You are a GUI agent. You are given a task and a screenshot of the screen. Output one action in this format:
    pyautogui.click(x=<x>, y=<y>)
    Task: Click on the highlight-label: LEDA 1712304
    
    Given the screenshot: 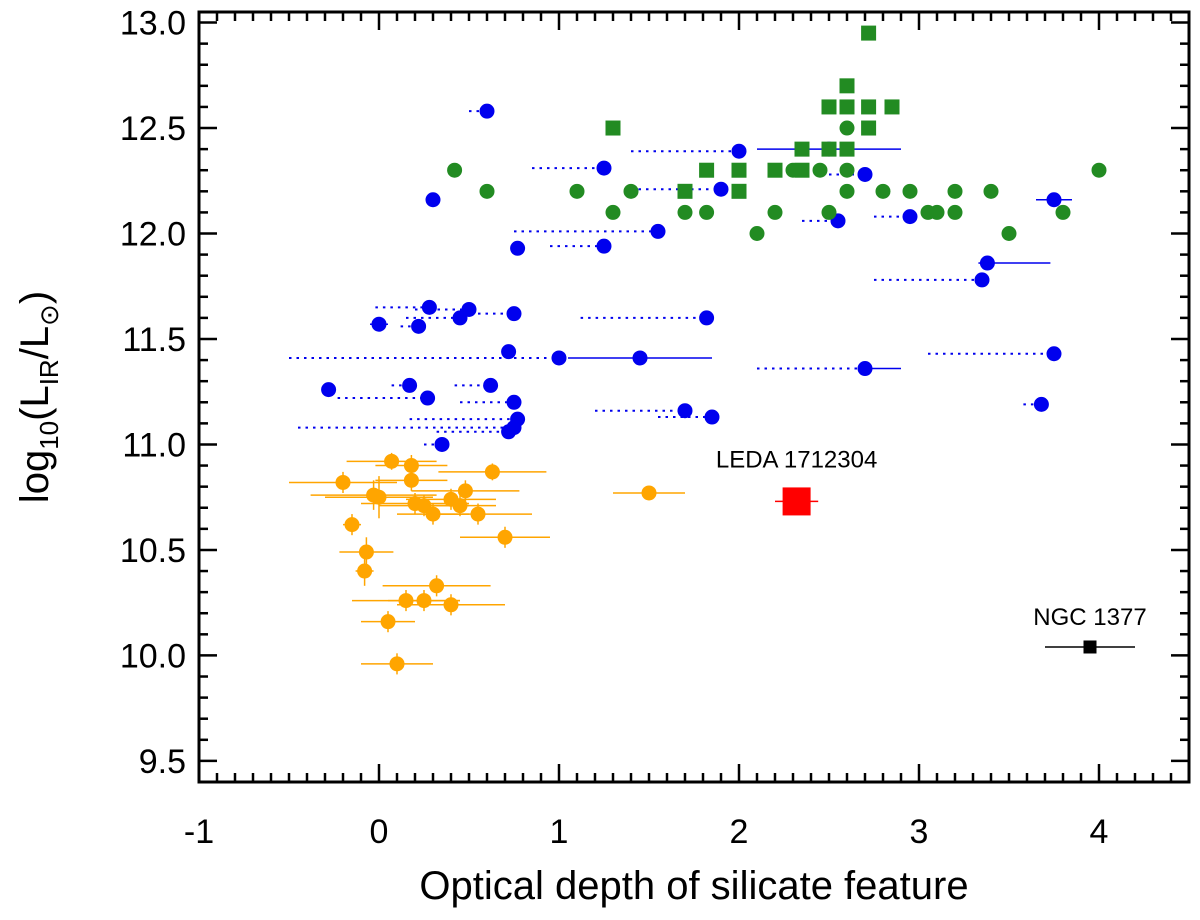 What is the action you would take?
    pyautogui.click(x=796, y=459)
    